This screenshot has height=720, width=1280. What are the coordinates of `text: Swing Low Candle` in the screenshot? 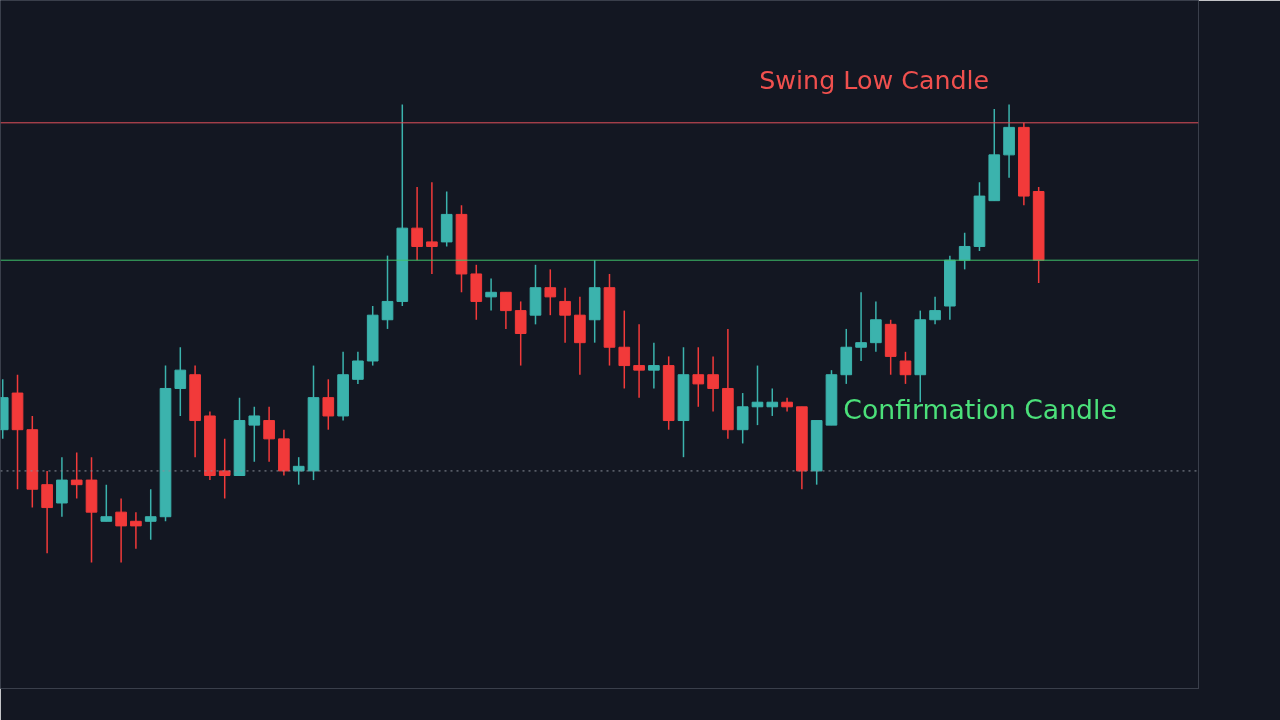 It's located at (874, 80).